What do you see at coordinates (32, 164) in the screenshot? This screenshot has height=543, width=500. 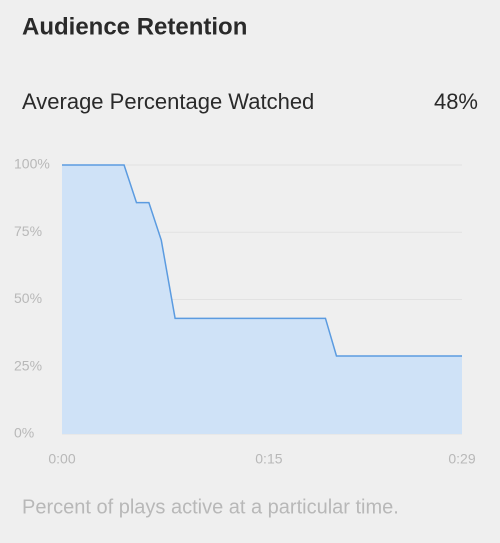 I see `y-tick-label: 100%` at bounding box center [32, 164].